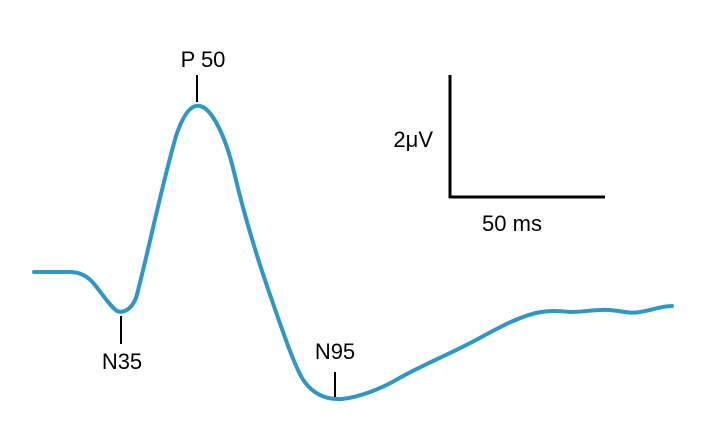 The width and height of the screenshot is (711, 446). I want to click on p50-label: P 50, so click(203, 59).